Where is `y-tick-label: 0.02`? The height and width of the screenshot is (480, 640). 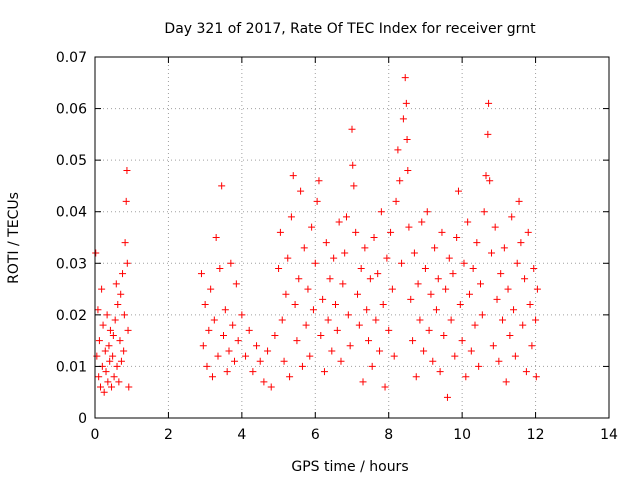 y-tick-label: 0.02 is located at coordinates (71, 316).